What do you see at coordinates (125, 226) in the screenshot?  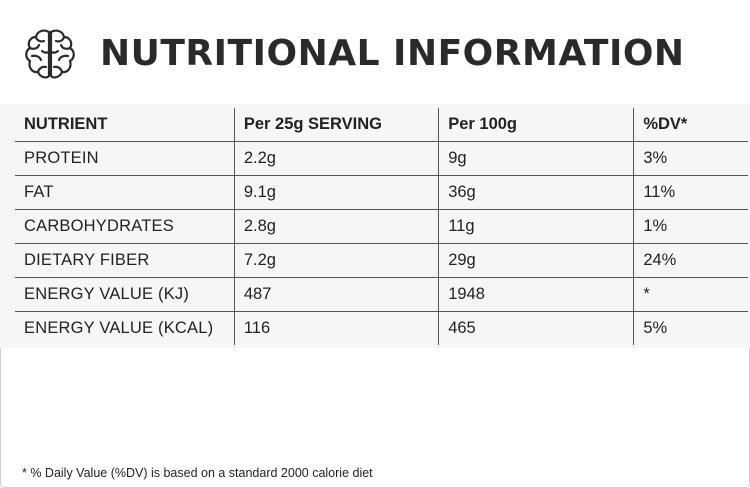 I see `nutrient-name: CARBOHYDRATES` at bounding box center [125, 226].